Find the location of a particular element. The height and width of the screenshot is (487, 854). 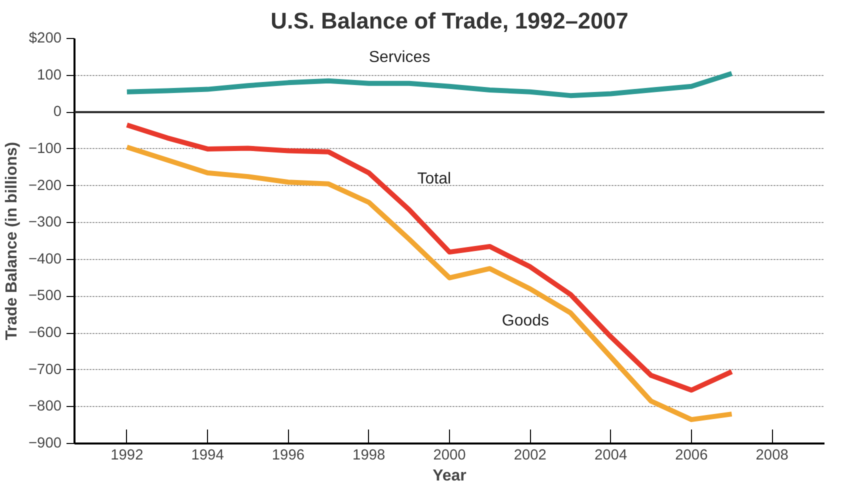

y-tick-label: −300 is located at coordinates (45, 222).